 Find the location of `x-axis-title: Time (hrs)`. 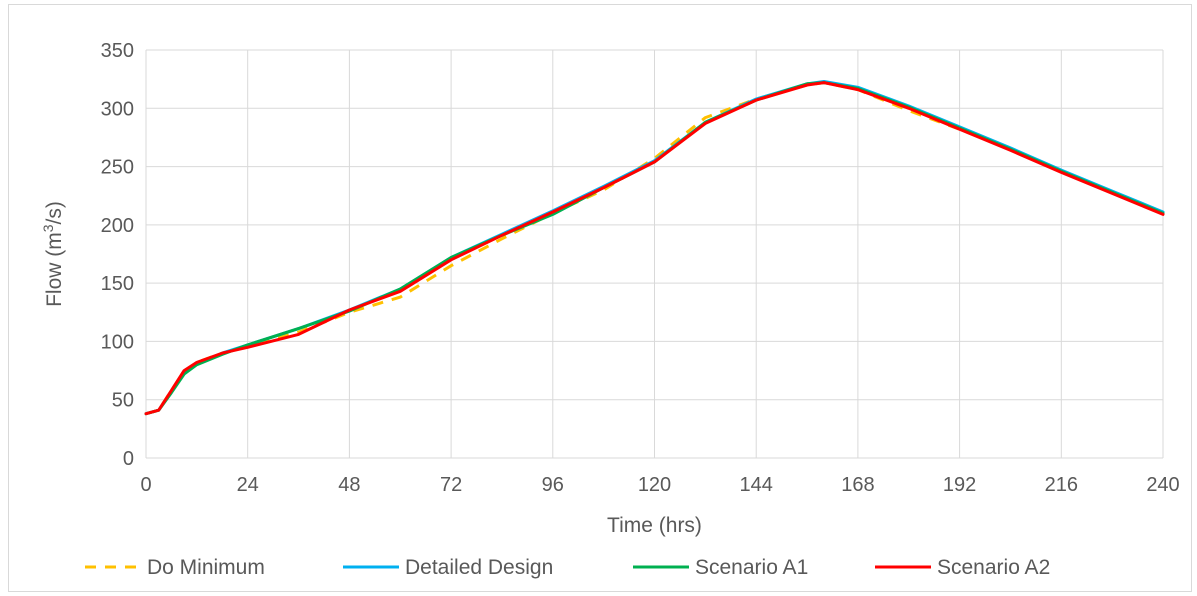

x-axis-title: Time (hrs) is located at coordinates (654, 525).